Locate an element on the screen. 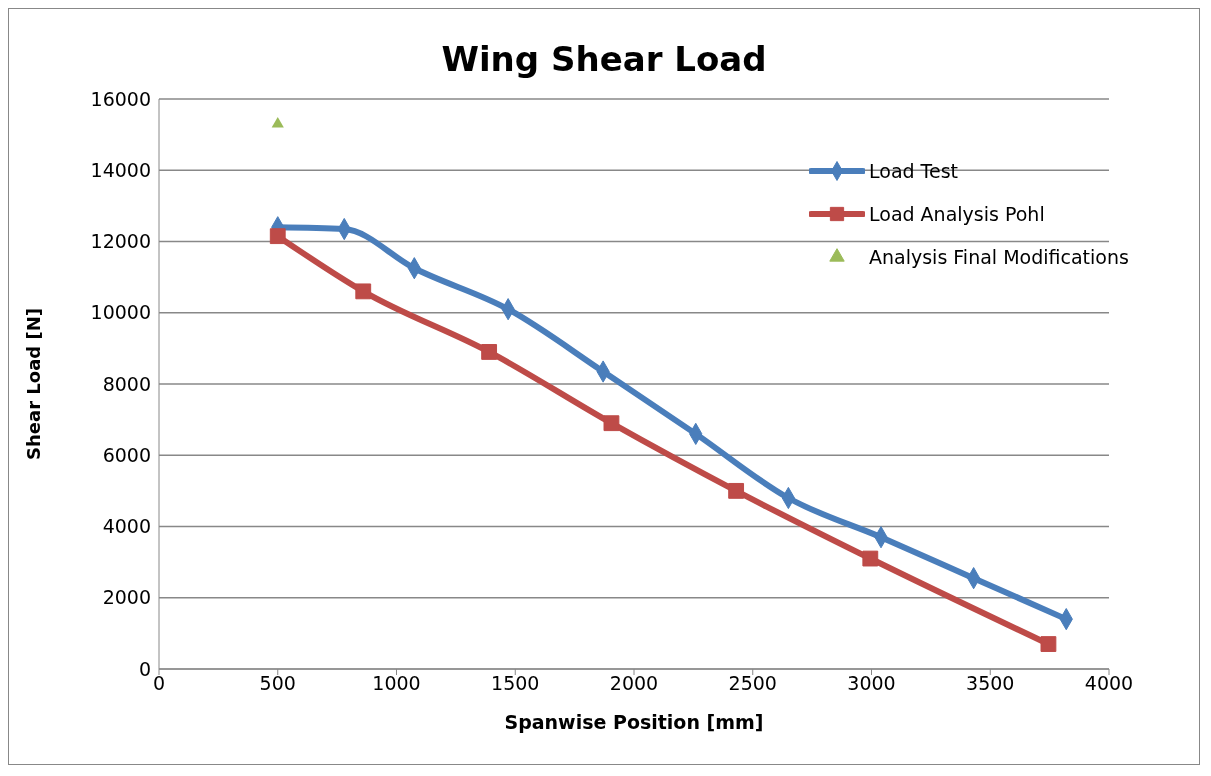 The height and width of the screenshot is (776, 1211). y-axis-title: Shear Load [N] is located at coordinates (34, 384).